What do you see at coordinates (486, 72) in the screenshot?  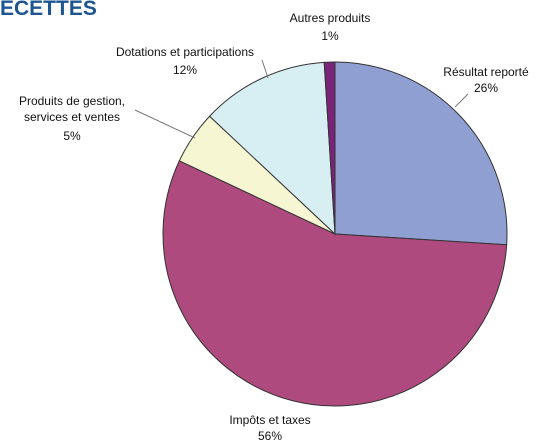 I see `slice-label: Résultat reporté` at bounding box center [486, 72].